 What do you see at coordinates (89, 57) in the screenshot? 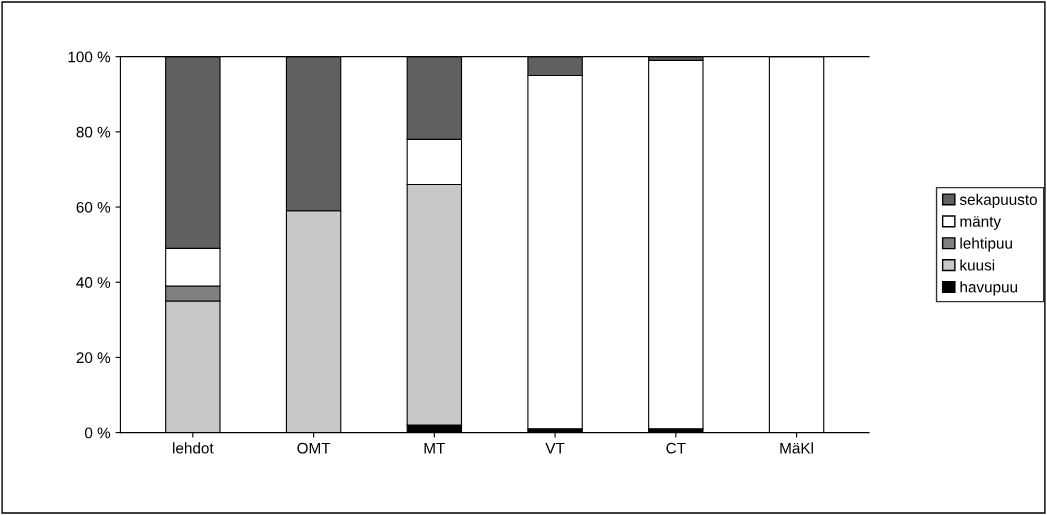
I see `y-tick-label: 100 %` at bounding box center [89, 57].